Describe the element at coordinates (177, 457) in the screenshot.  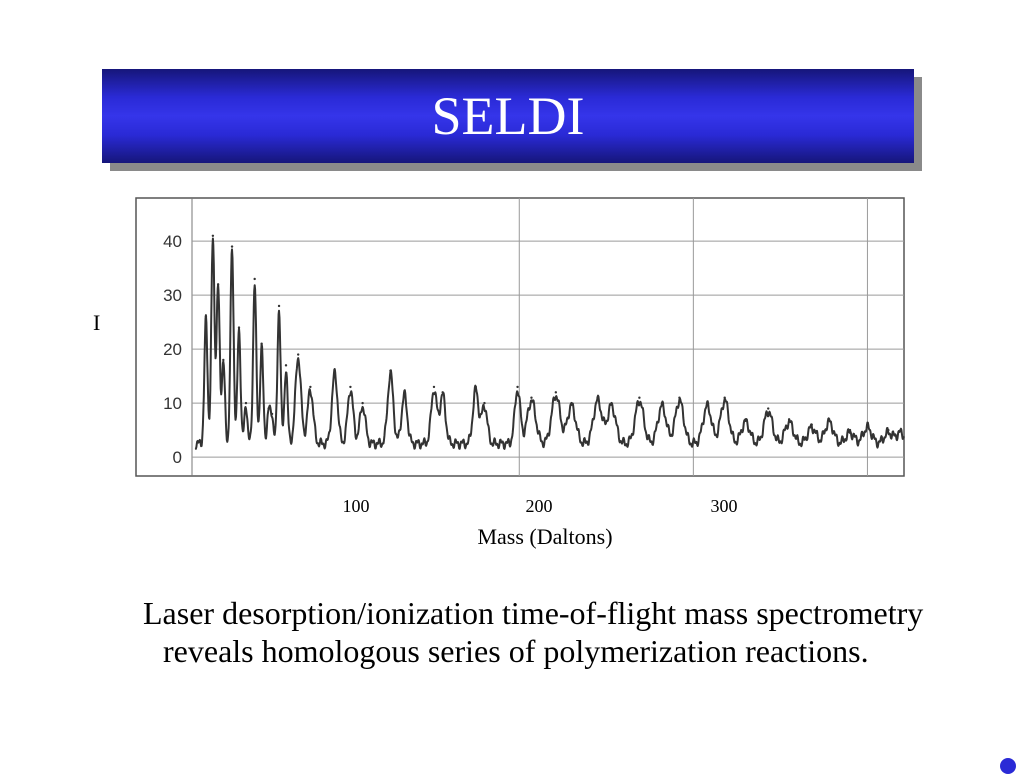
I see `y-tick-label-0: 0` at that location.